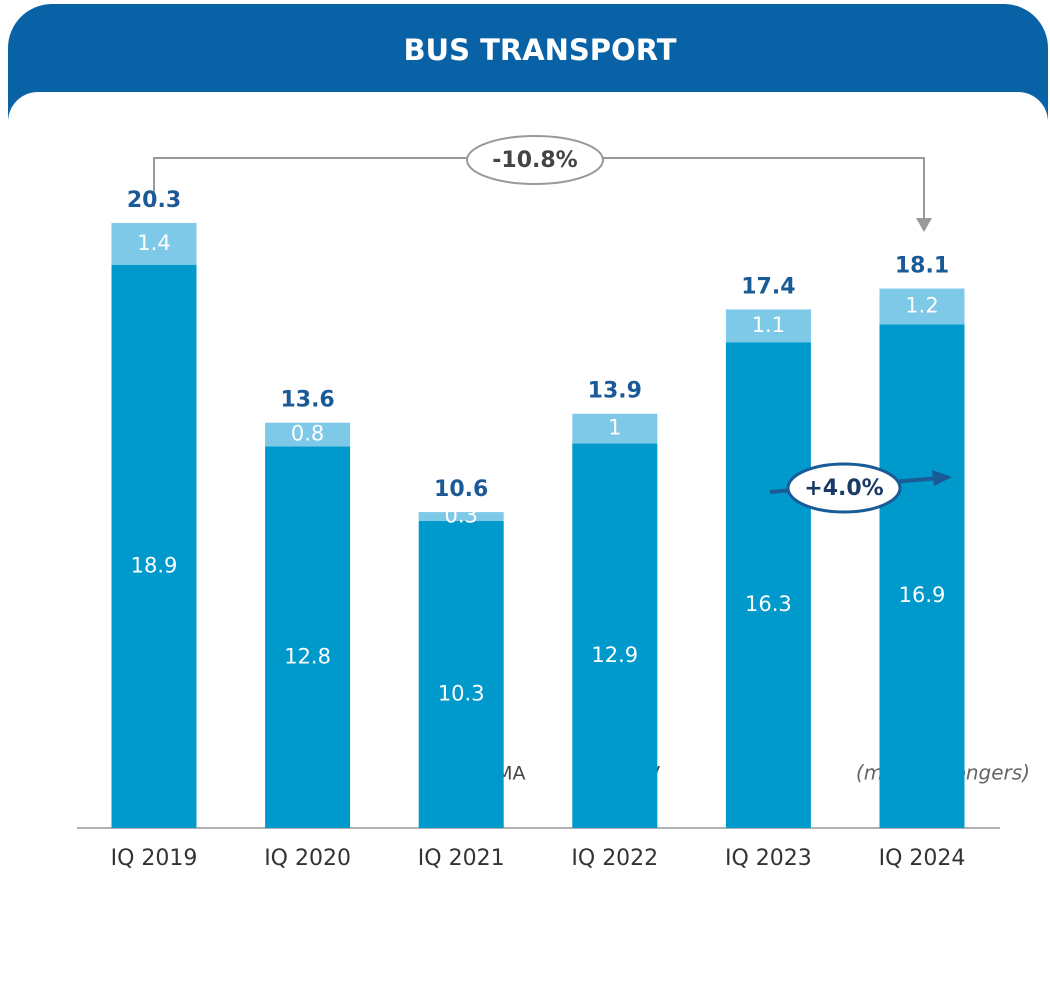 This screenshot has width=1050, height=987. I want to click on value-label: 10.3, so click(461, 694).